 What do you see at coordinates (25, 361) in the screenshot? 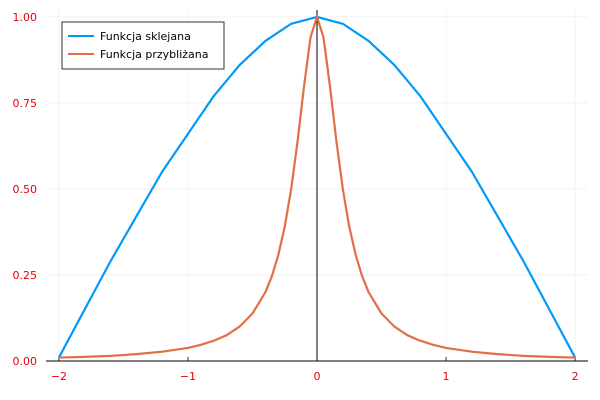
I see `y-tick-label: 0.00` at bounding box center [25, 361].